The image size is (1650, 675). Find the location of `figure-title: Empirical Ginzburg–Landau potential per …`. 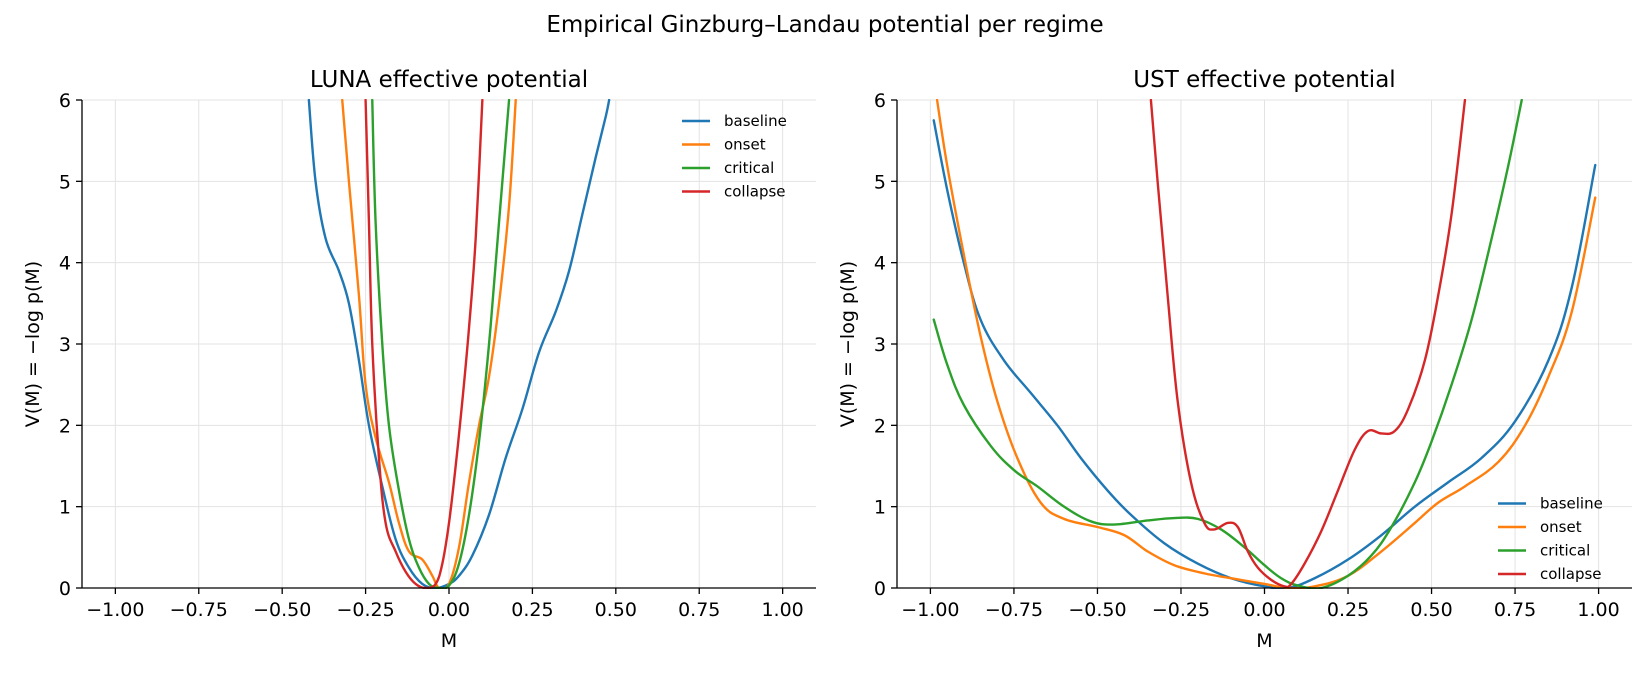

figure-title: Empirical Ginzburg–Landau potential per … is located at coordinates (824, 25).